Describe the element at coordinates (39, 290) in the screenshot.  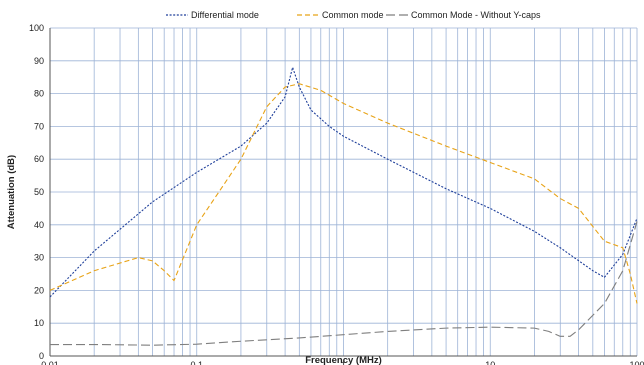
I see `y-tick-label: 20` at that location.